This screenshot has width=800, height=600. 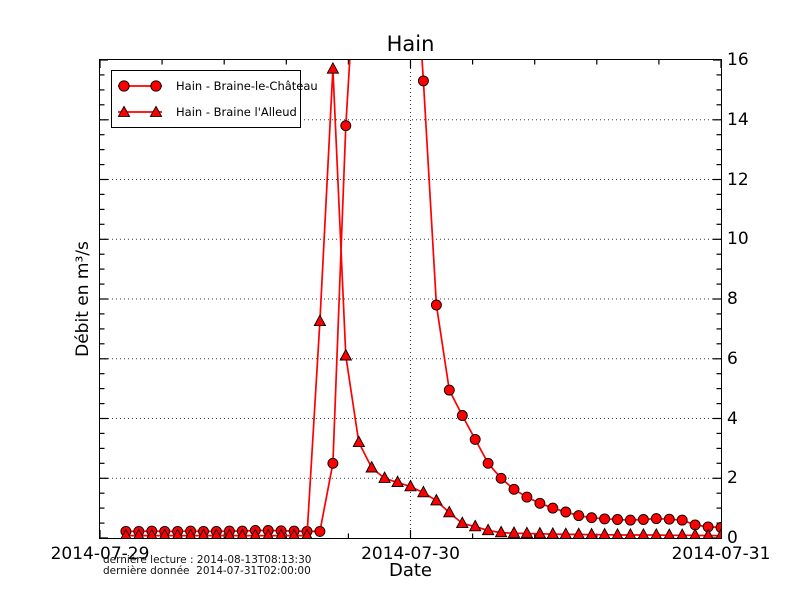 I want to click on y-tick-label: 16, so click(x=738, y=60).